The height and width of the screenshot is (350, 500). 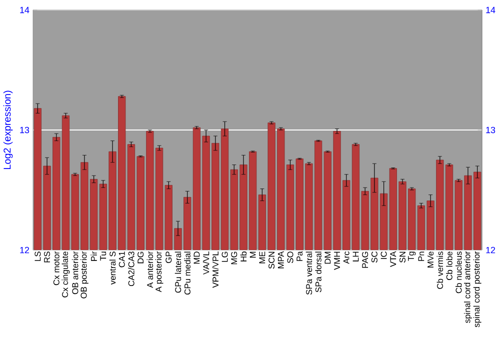 What do you see at coordinates (169, 258) in the screenshot?
I see `x-tick-label: GP` at bounding box center [169, 258].